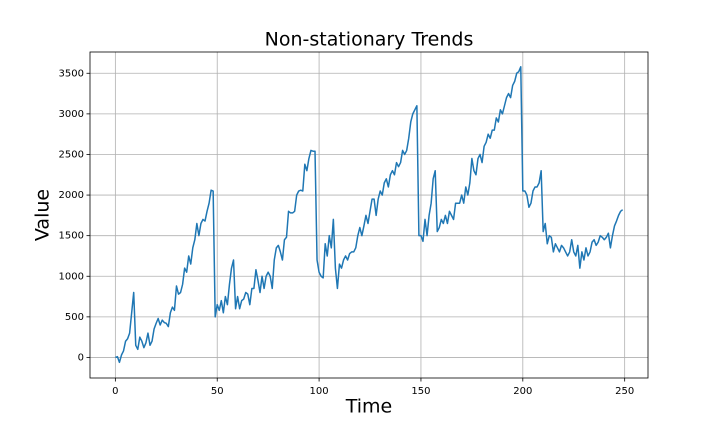 The height and width of the screenshot is (432, 720). Describe the element at coordinates (624, 391) in the screenshot. I see `x-tick-label: 250` at that location.